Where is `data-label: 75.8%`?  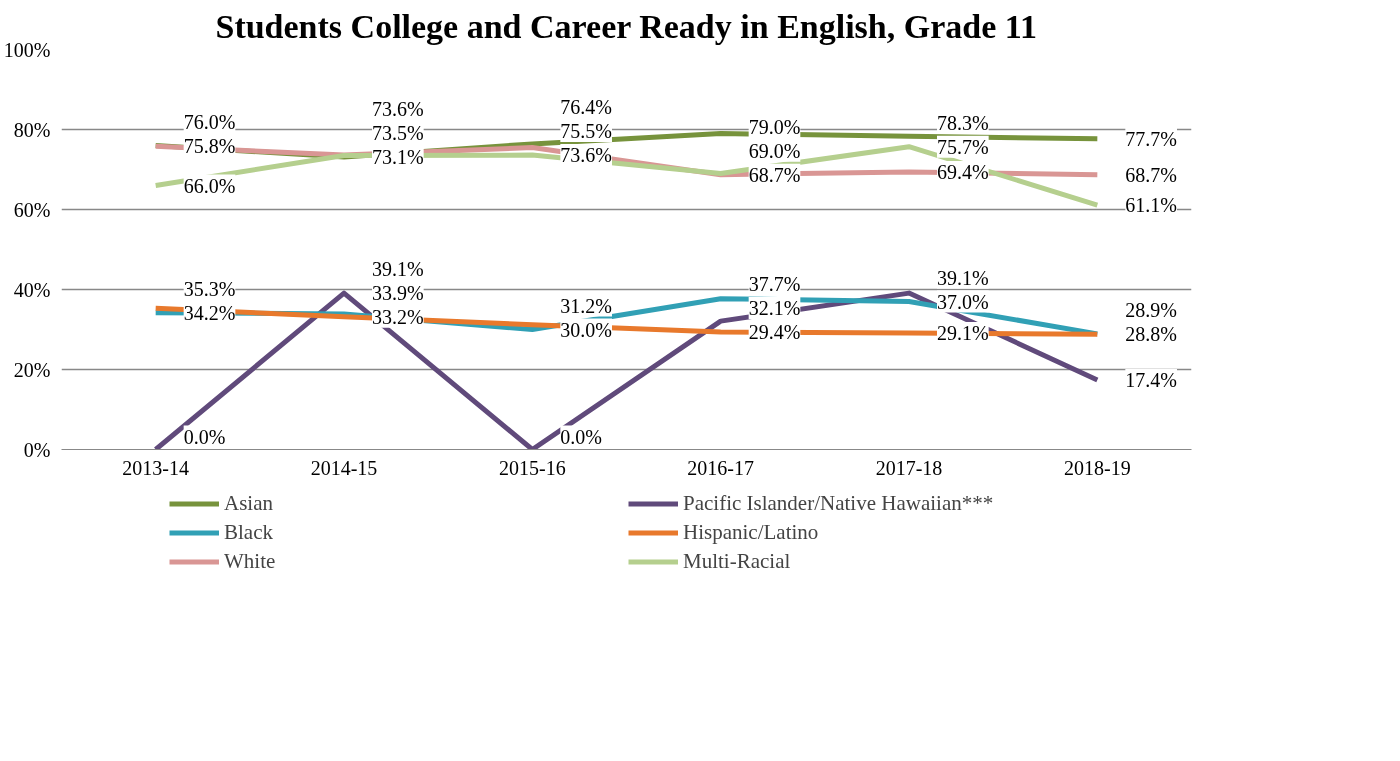 data-label: 75.8% is located at coordinates (209, 146).